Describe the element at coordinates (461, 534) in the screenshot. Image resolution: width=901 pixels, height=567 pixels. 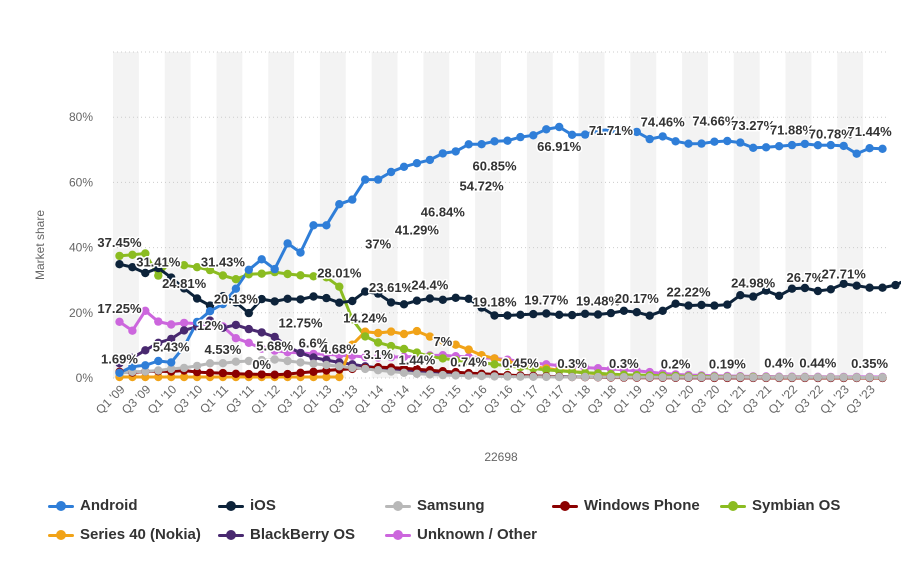
I see `legend-item-unknown-other: Unknown / Other` at that location.